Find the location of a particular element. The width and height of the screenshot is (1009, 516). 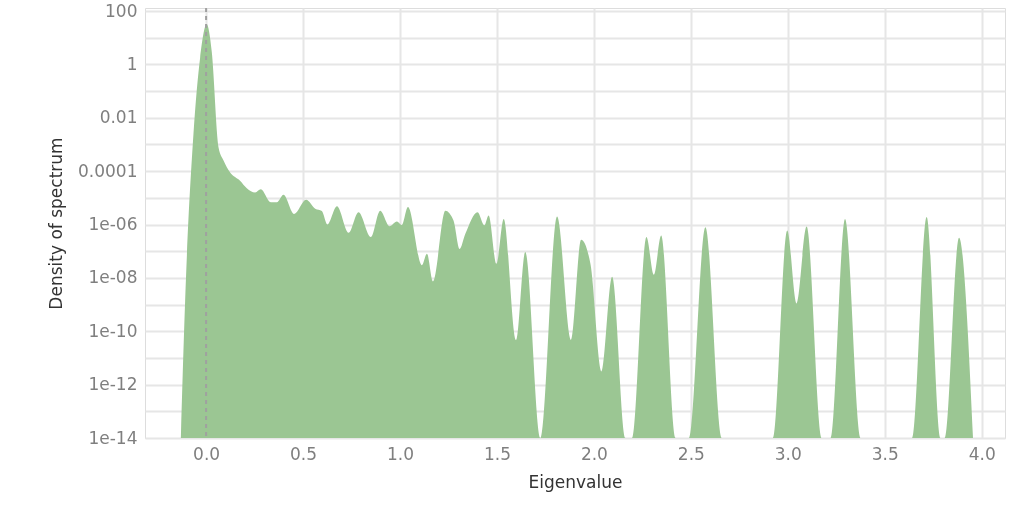

y-tick-label: 1e-06 is located at coordinates (113, 224).